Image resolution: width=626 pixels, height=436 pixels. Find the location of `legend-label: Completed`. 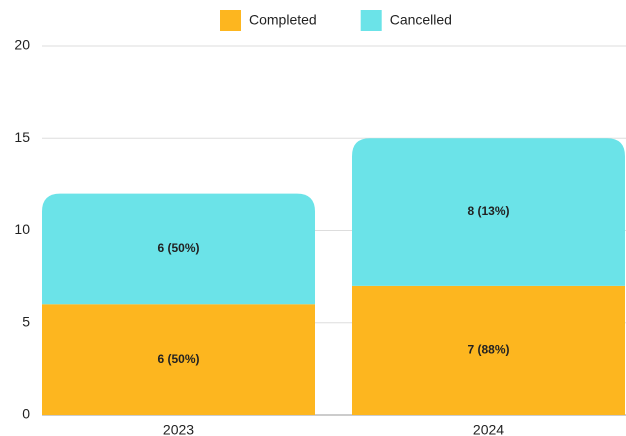

legend-label: Completed is located at coordinates (283, 20).